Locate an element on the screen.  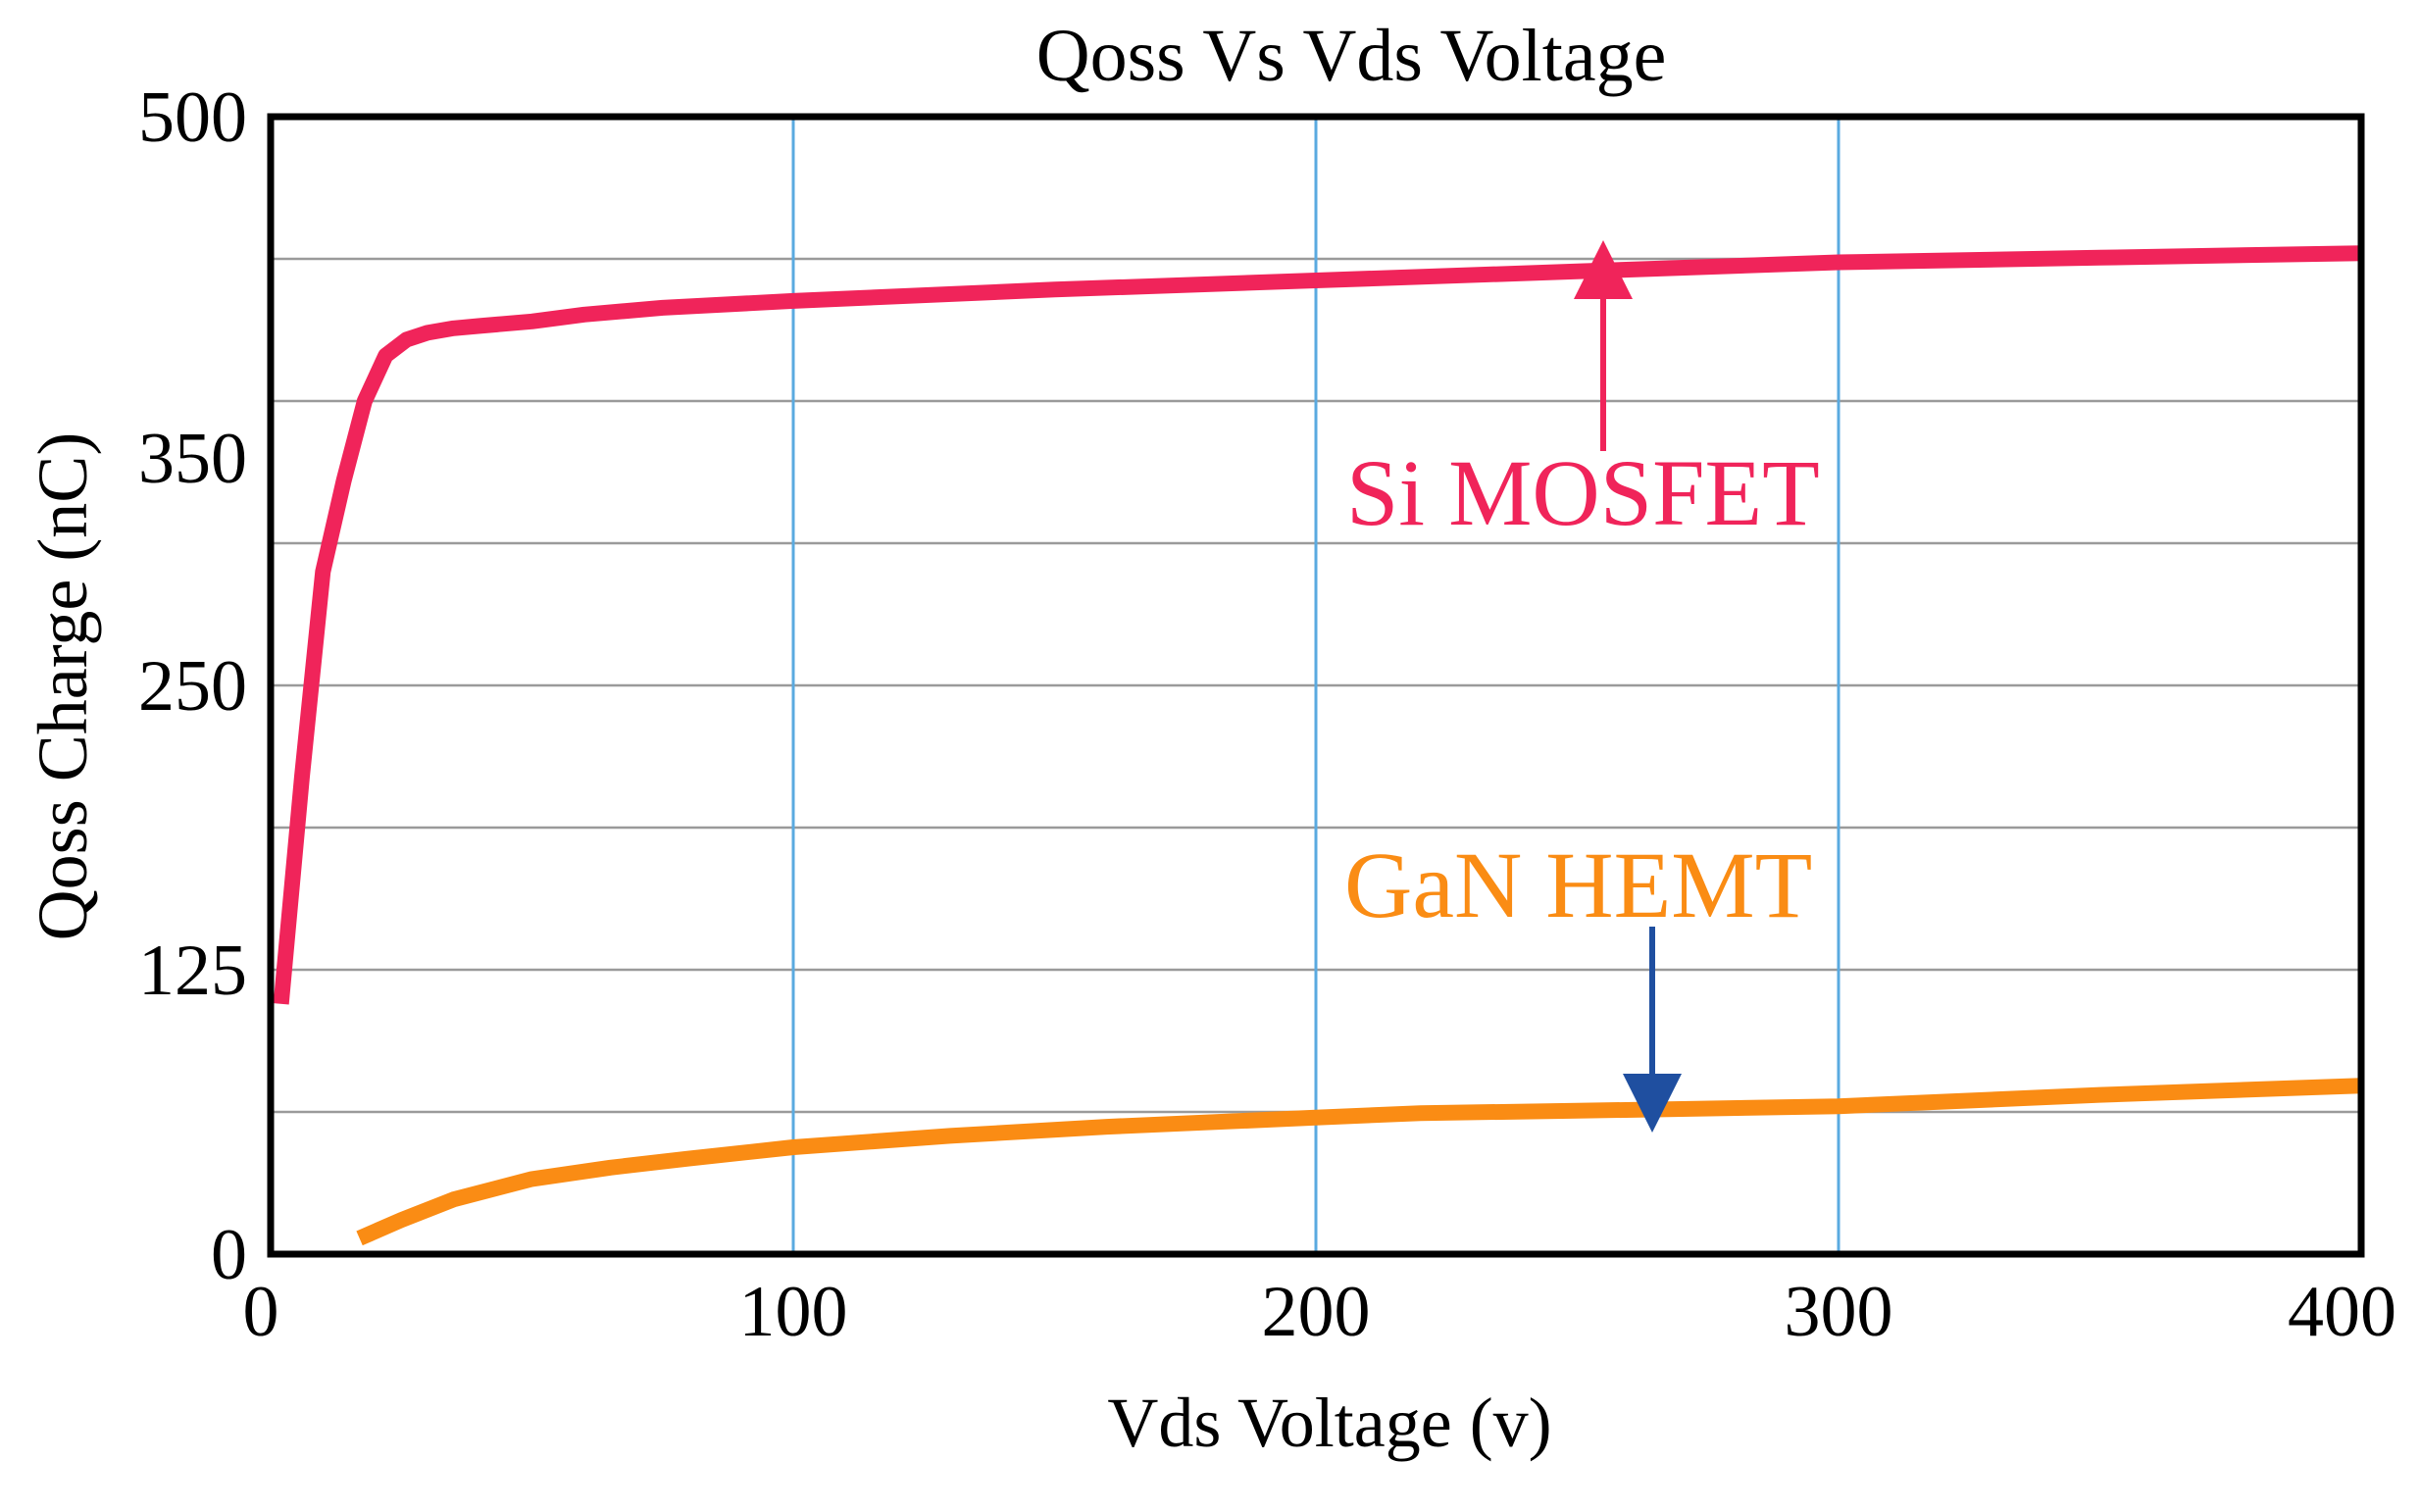
y-tick-label: 250 is located at coordinates (193, 686).